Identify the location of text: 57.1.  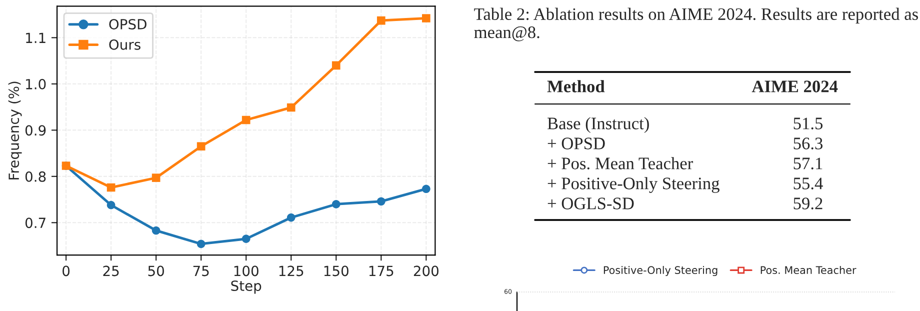
(808, 164).